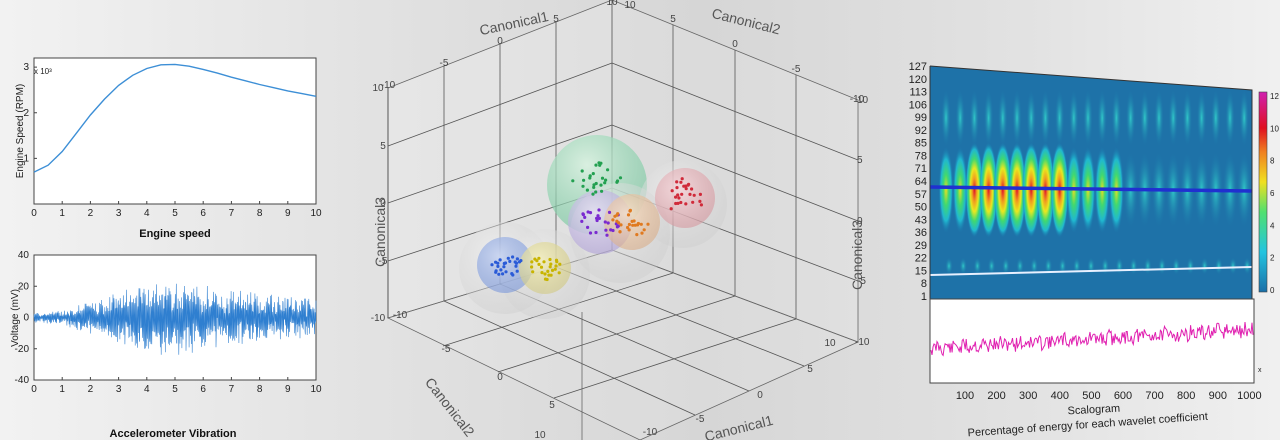 The image size is (1280, 440). What do you see at coordinates (545, 268) in the screenshot?
I see `cluster-yellow-sphere` at bounding box center [545, 268].